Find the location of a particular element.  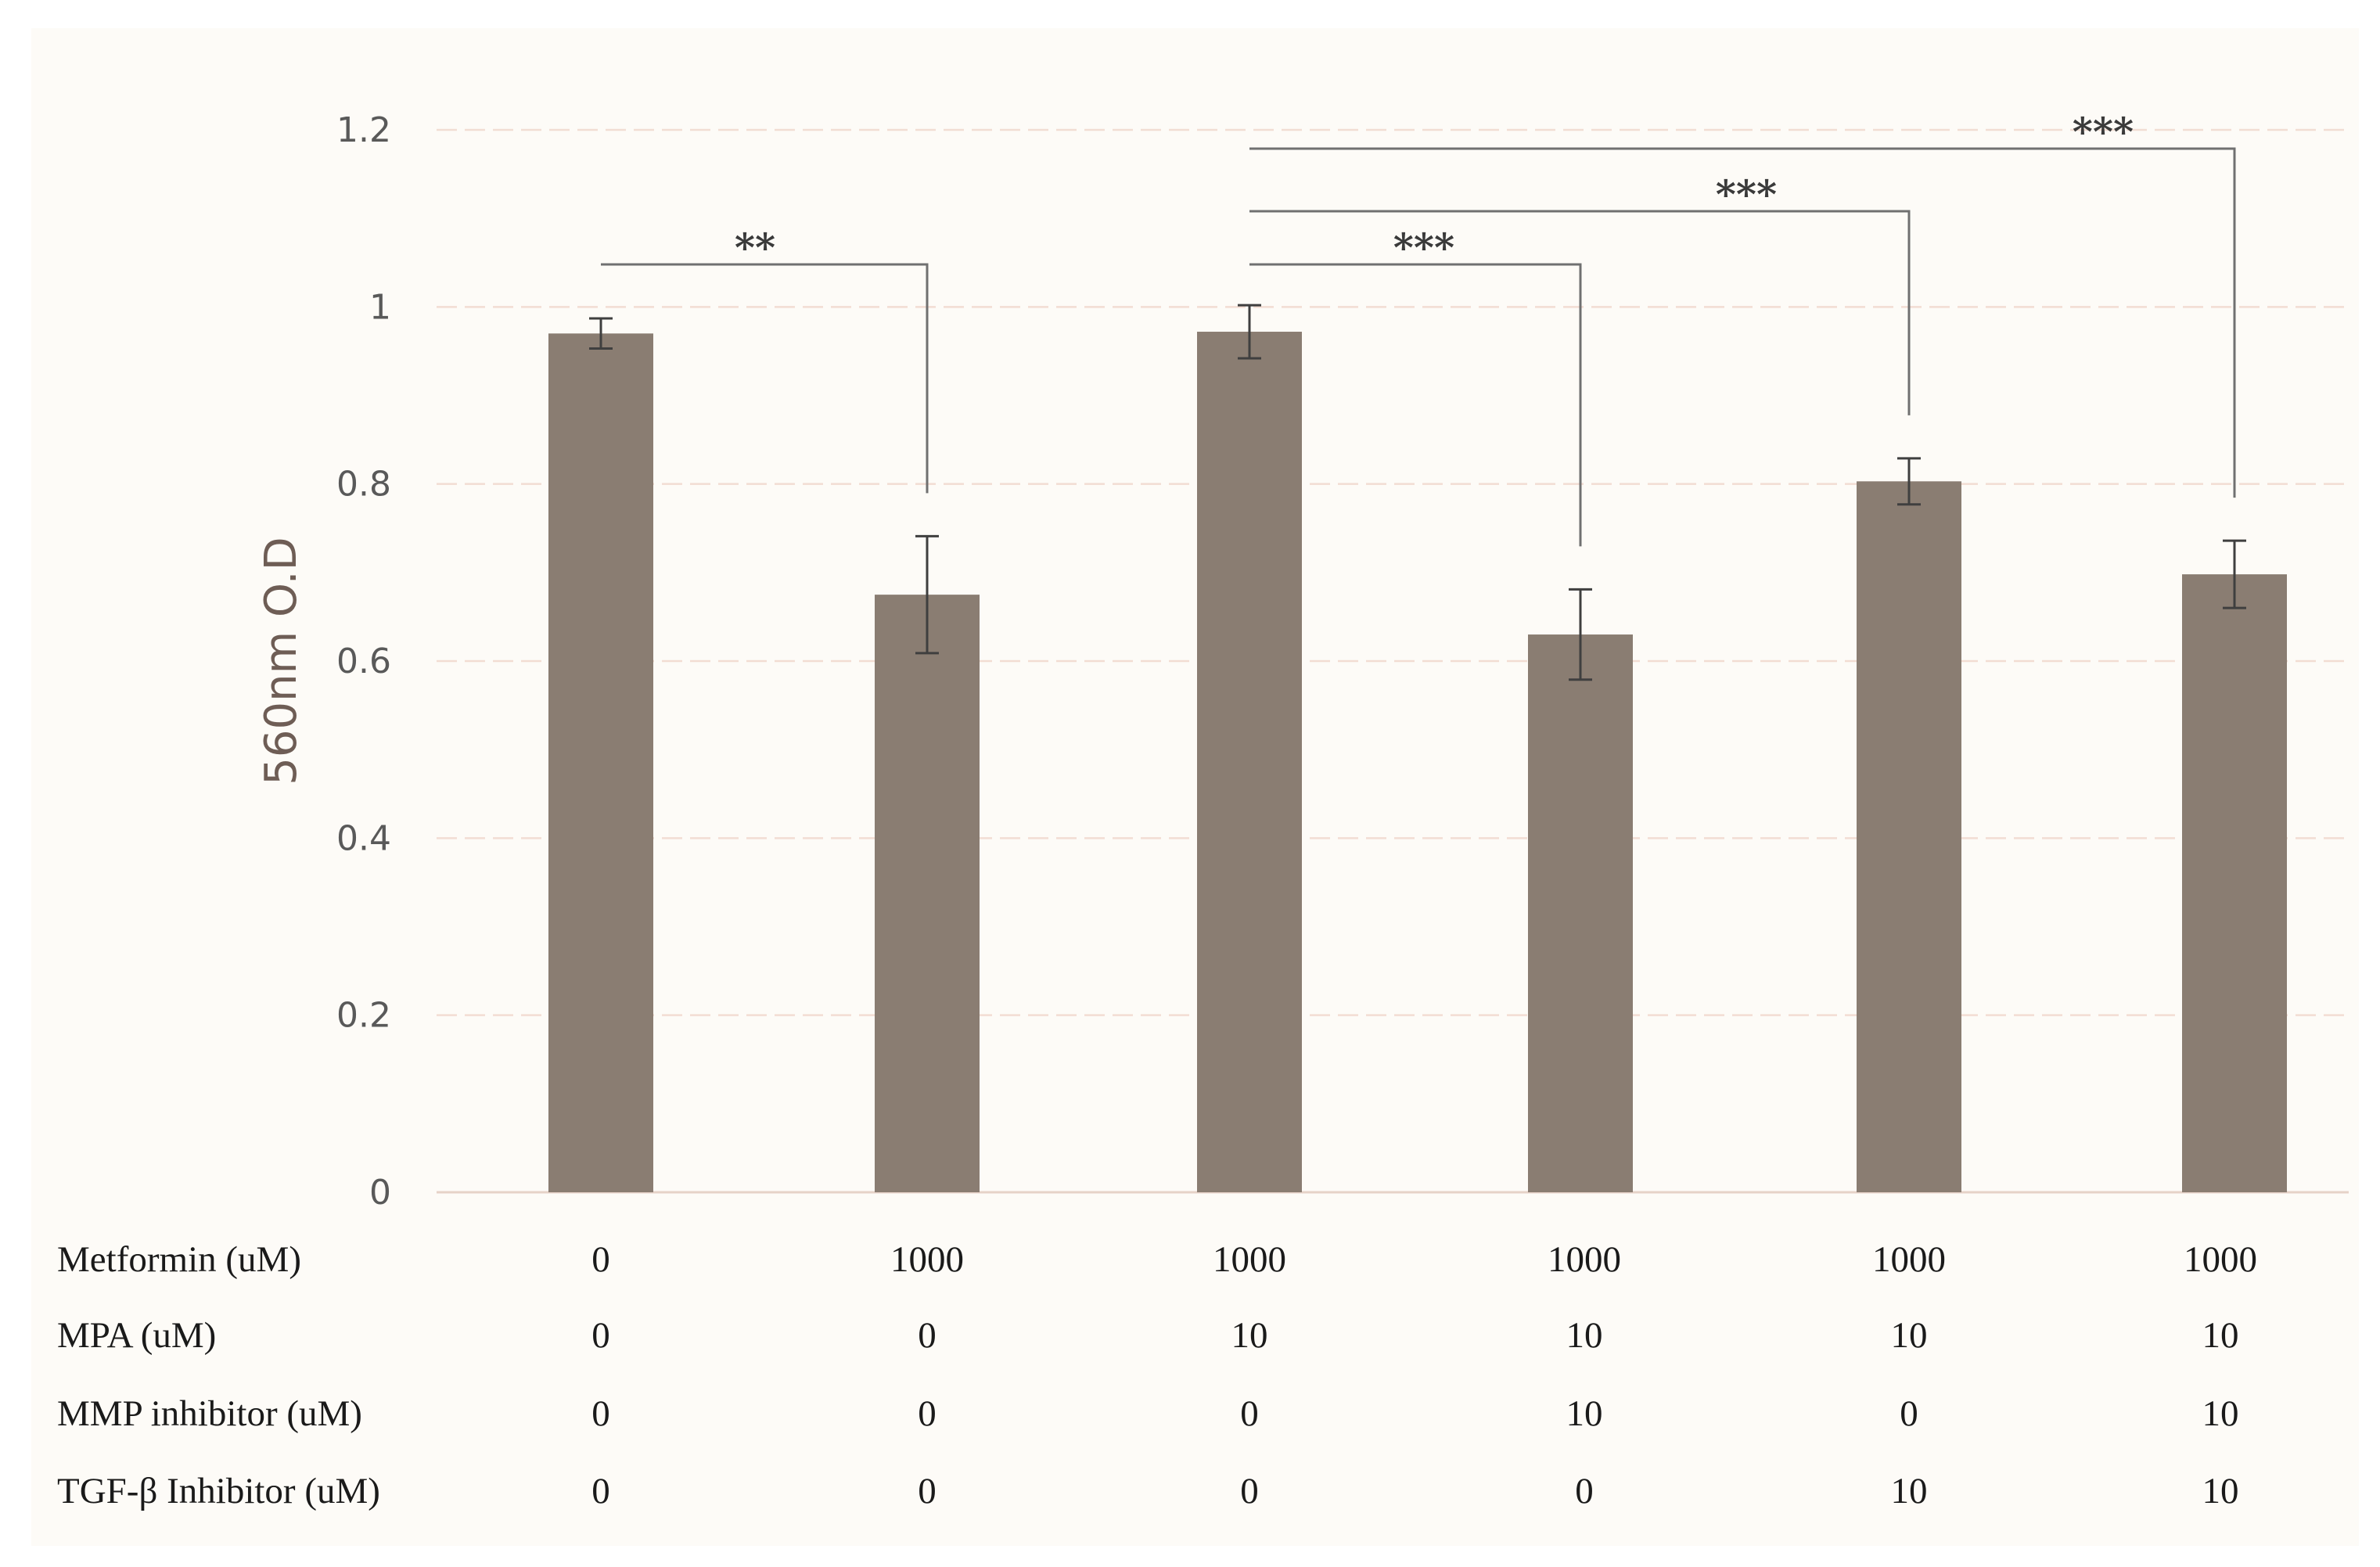

y-tick-label: 1 is located at coordinates (380, 307).